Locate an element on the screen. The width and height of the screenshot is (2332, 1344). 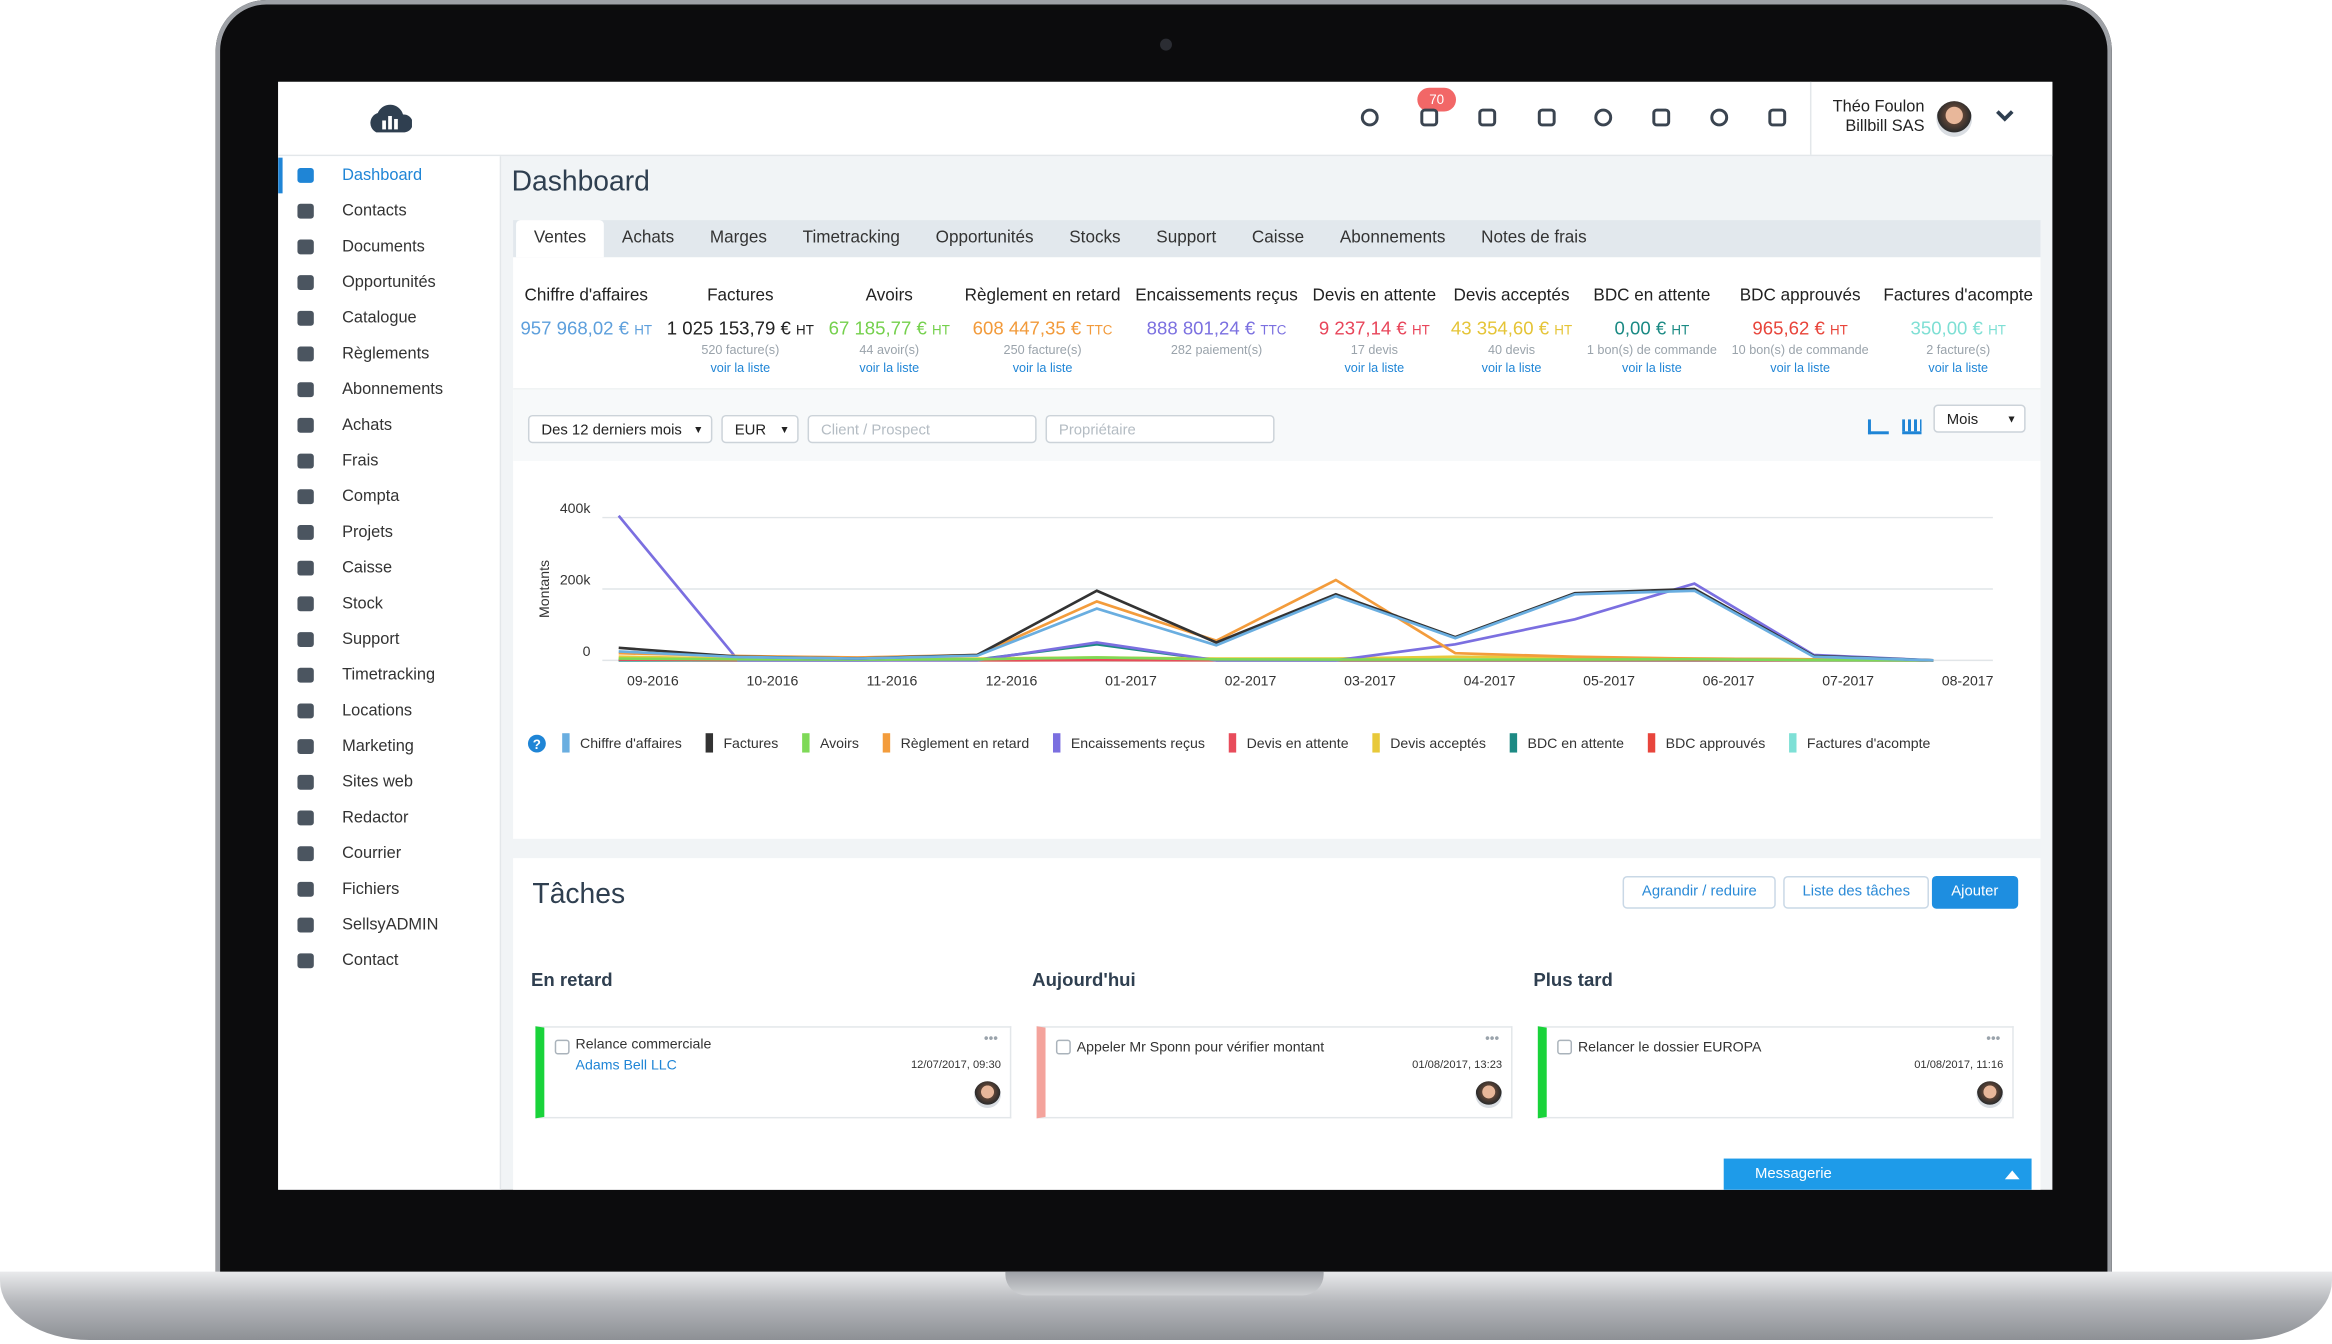
task-button: Agrandir / reduire is located at coordinates (1699, 892).